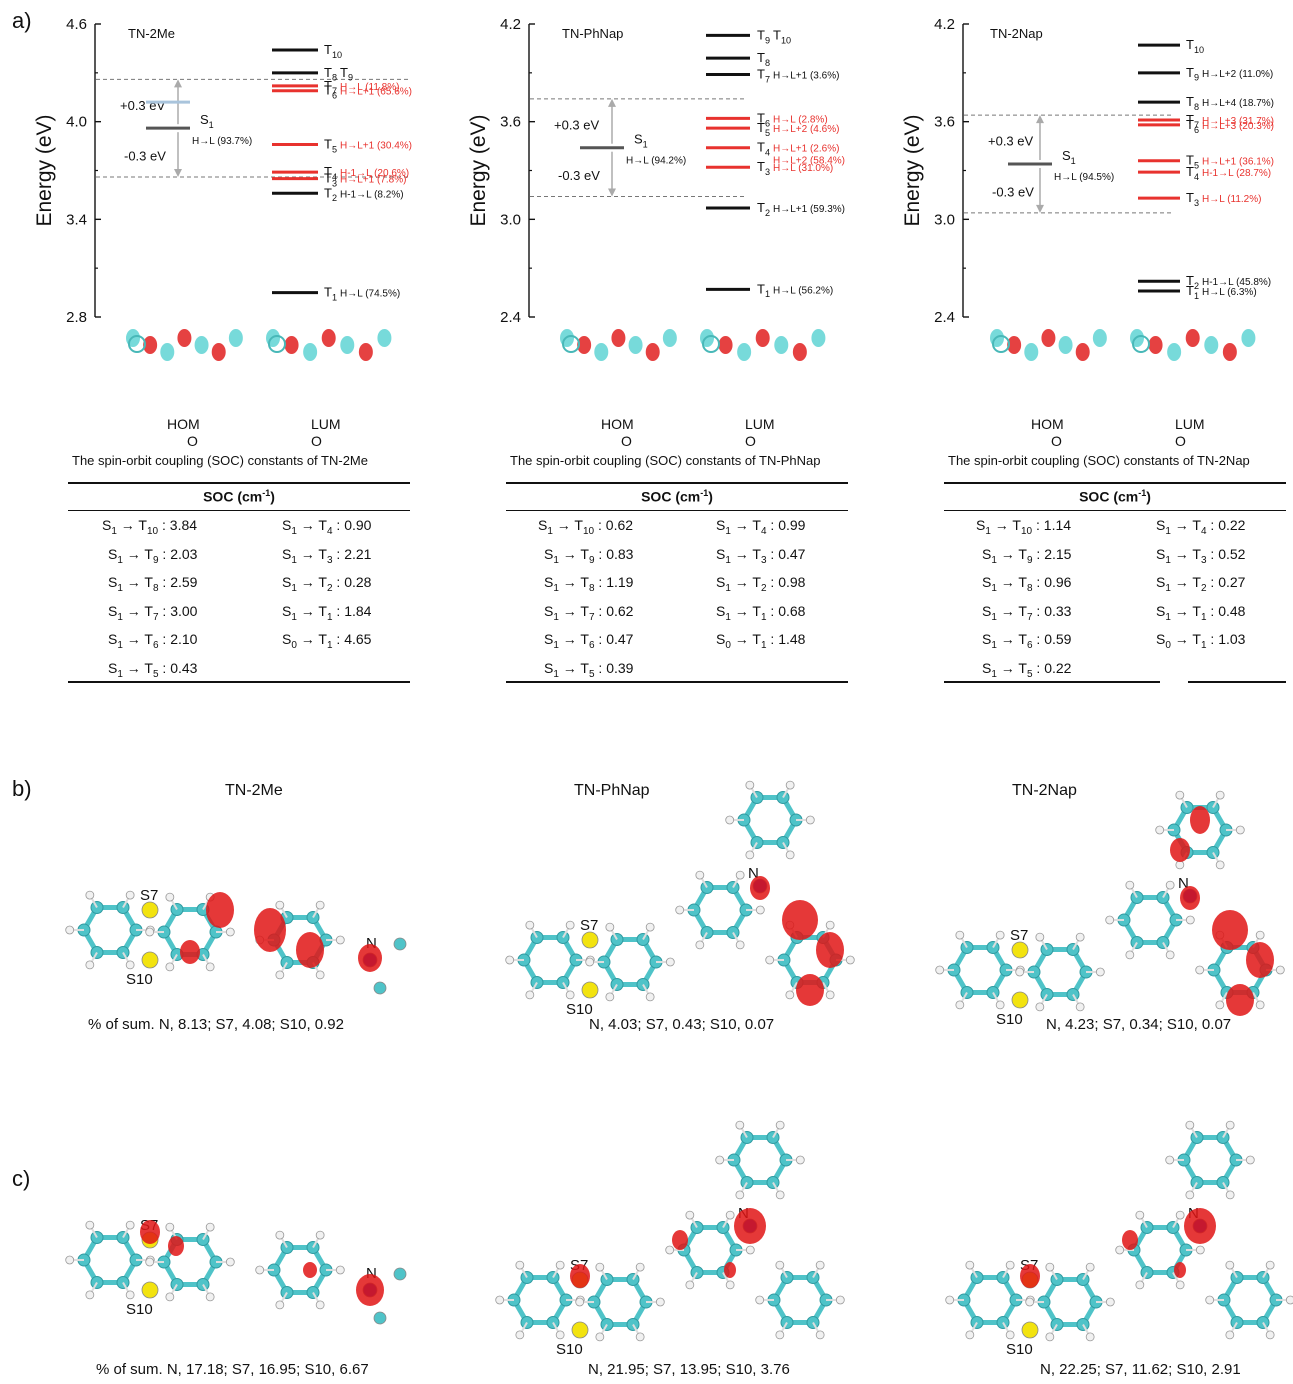  Describe the element at coordinates (763, 149) in the screenshot. I see `triplet-label: T4` at that location.